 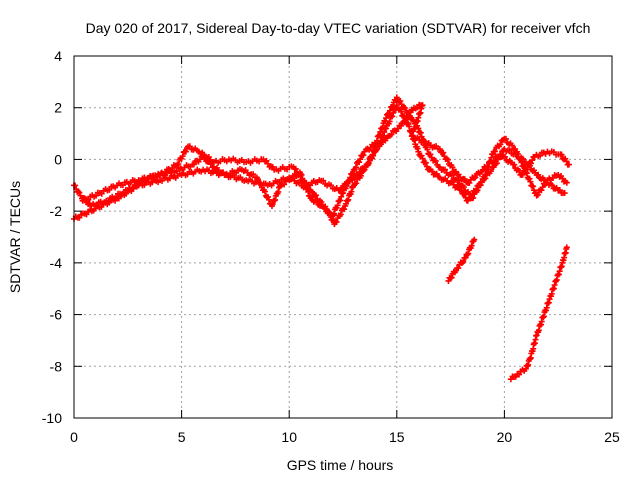 I want to click on x-tick-label: 0, so click(x=74, y=437).